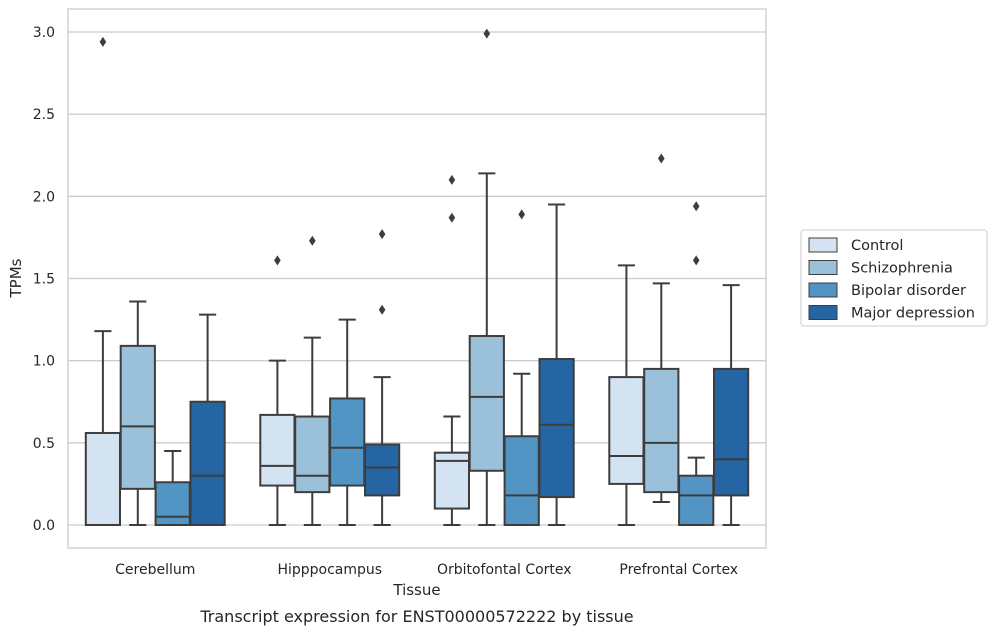  I want to click on box-schizophrenia-cerebellum, so click(137, 413).